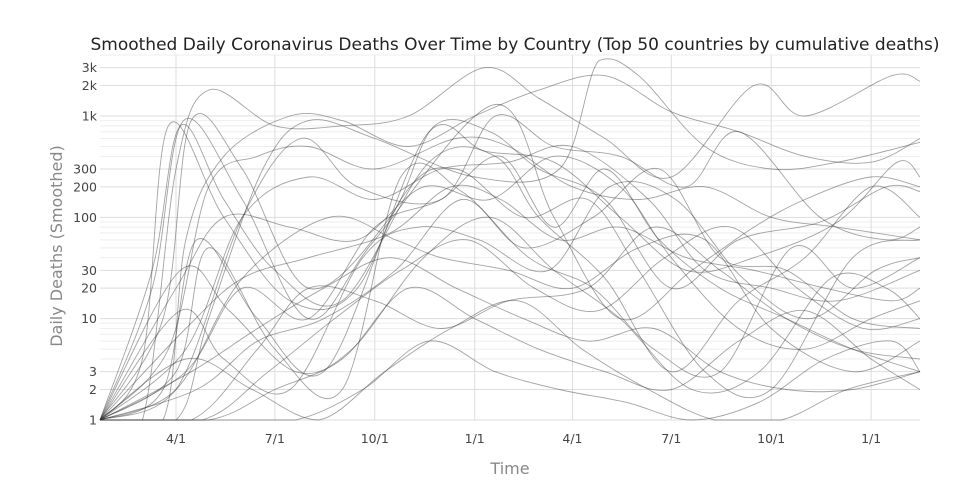  I want to click on y-tick-label: 3k, so click(90, 67).